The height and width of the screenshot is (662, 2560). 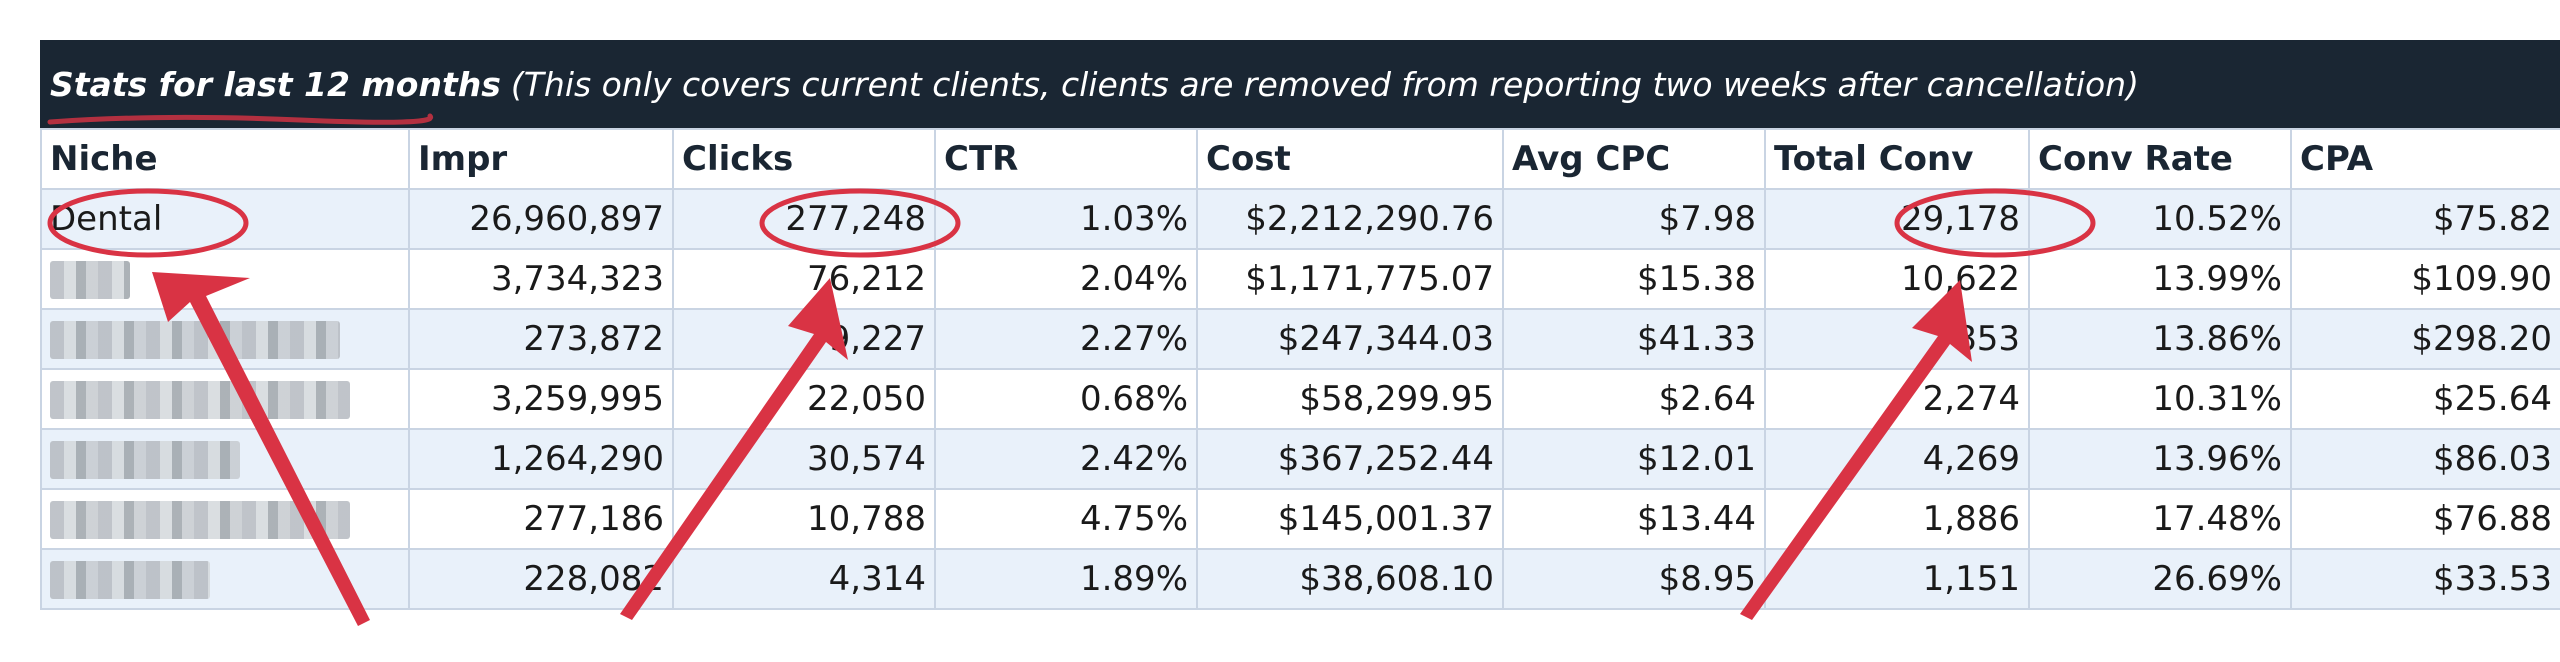 What do you see at coordinates (2425, 279) in the screenshot?
I see `cell-cpa: $109.90` at bounding box center [2425, 279].